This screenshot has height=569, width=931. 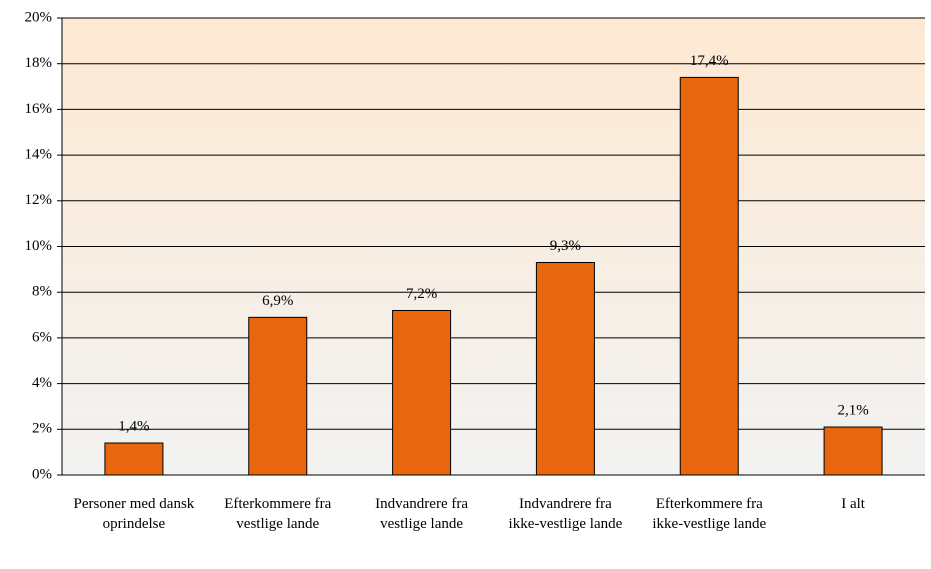 I want to click on y-tick-label: 18%, so click(x=39, y=63).